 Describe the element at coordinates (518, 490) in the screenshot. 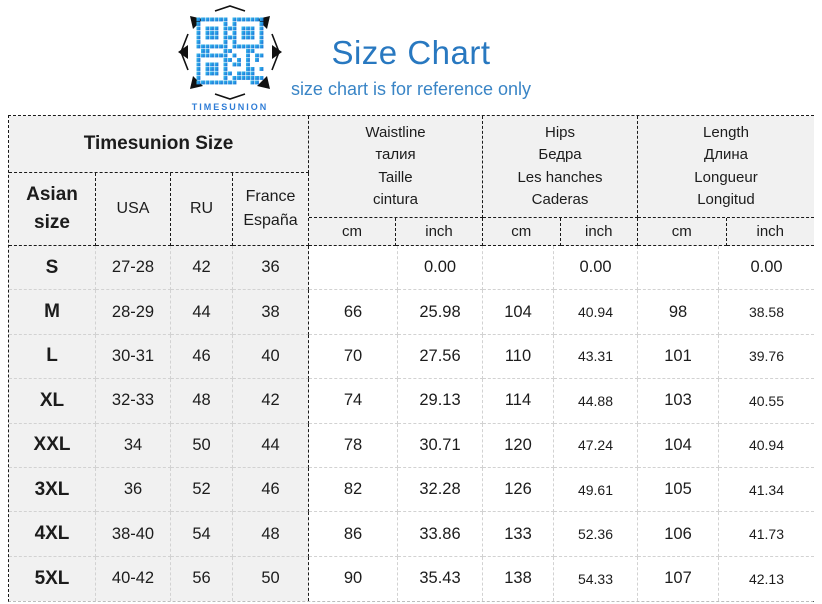

I see `cell-hips_cm: 126` at that location.